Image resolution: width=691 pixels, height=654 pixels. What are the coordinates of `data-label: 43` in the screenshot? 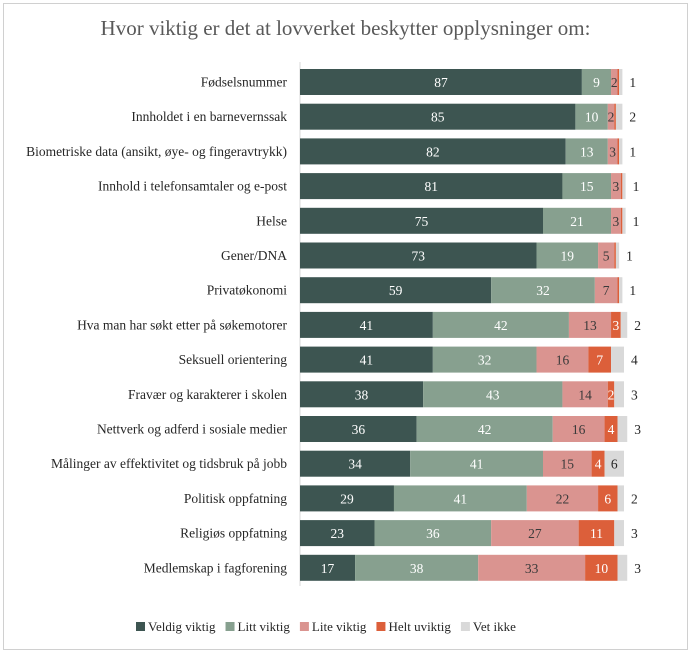 It's located at (493, 394).